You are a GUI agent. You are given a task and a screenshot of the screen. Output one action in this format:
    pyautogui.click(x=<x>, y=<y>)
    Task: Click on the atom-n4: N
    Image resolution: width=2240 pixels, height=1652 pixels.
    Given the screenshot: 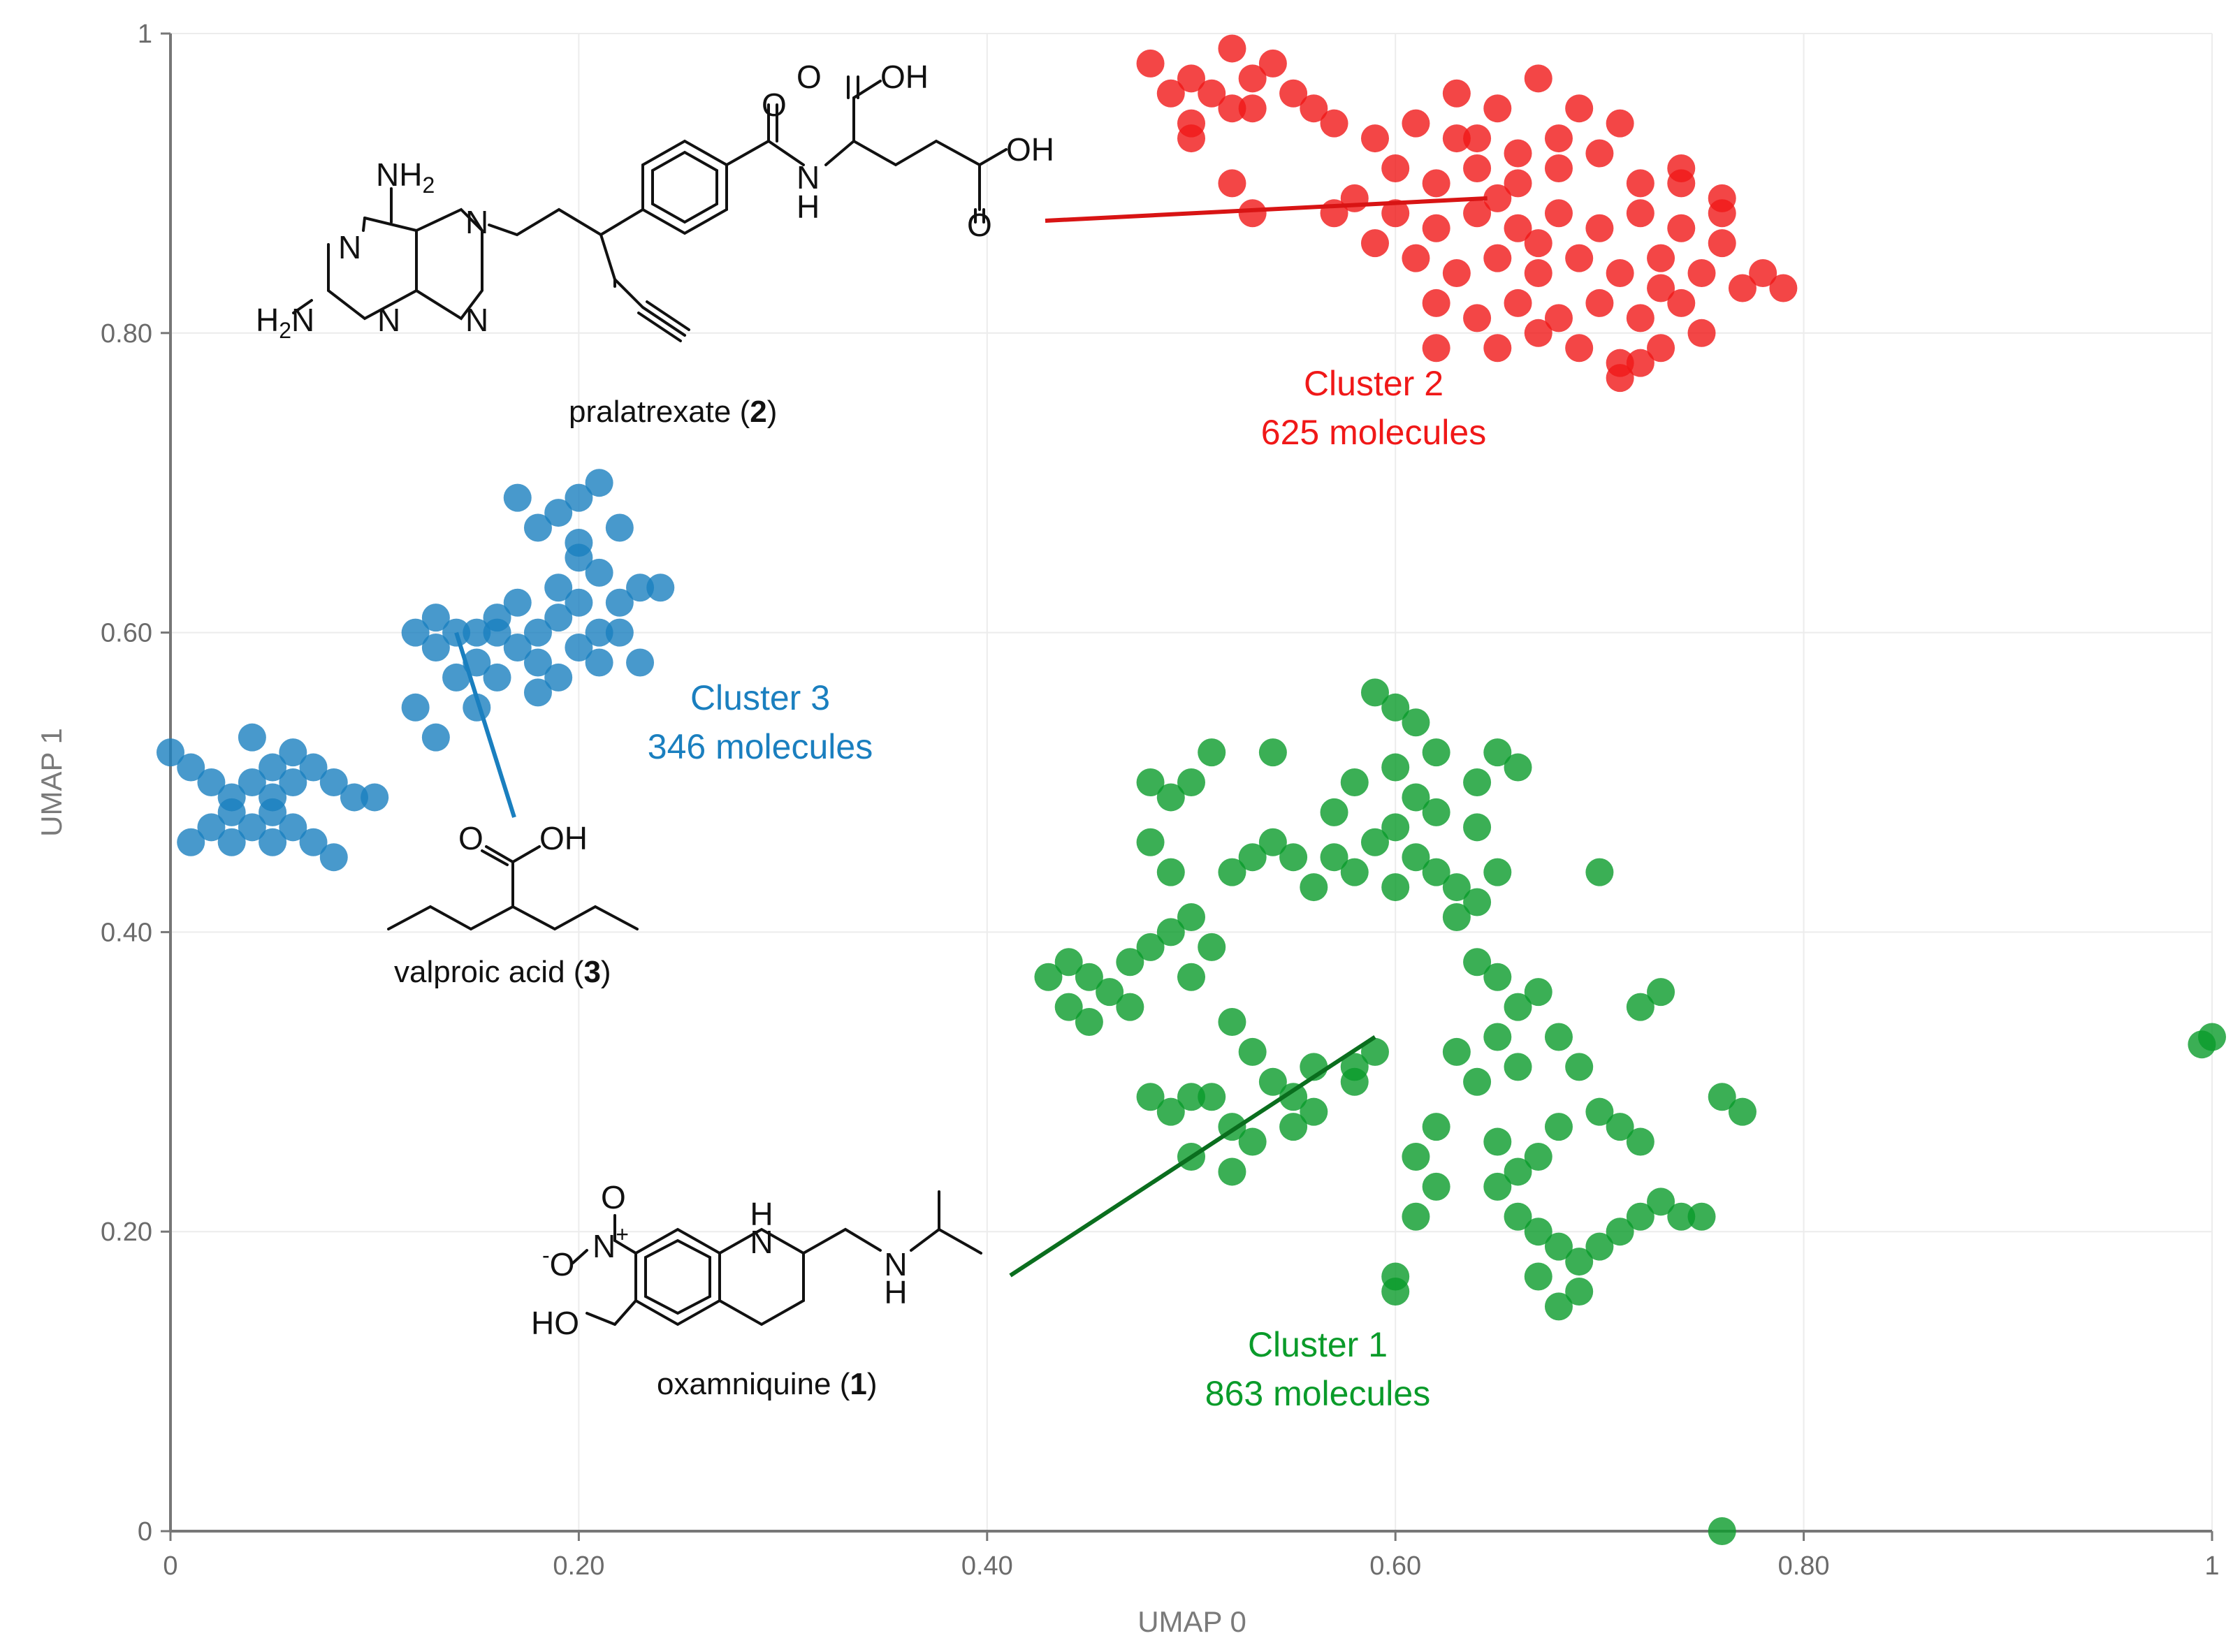 What is the action you would take?
    pyautogui.click(x=476, y=320)
    